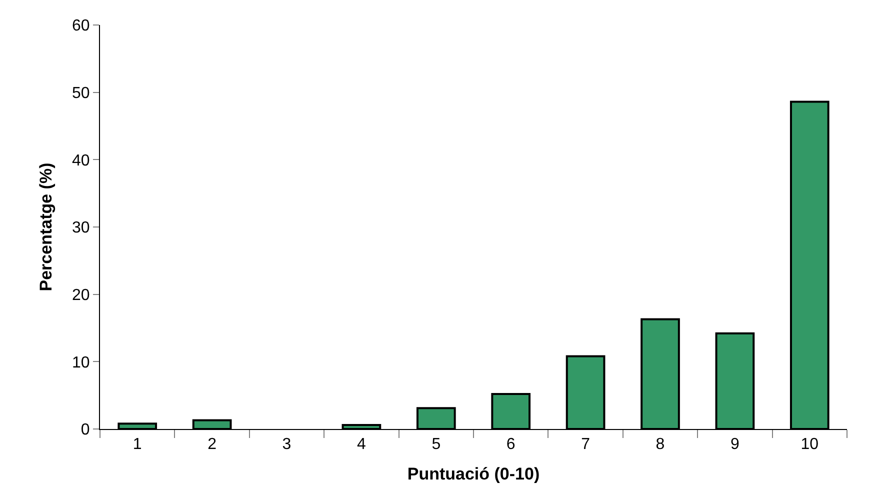 The width and height of the screenshot is (877, 499). Describe the element at coordinates (81, 295) in the screenshot. I see `y-tick-label: 20` at that location.